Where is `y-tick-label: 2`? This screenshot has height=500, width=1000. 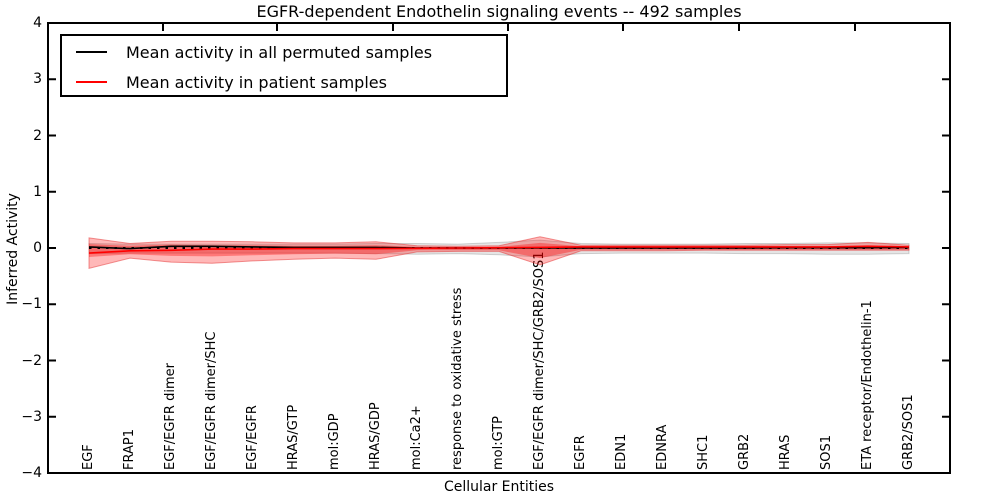
y-tick-label: 2 is located at coordinates (37, 135).